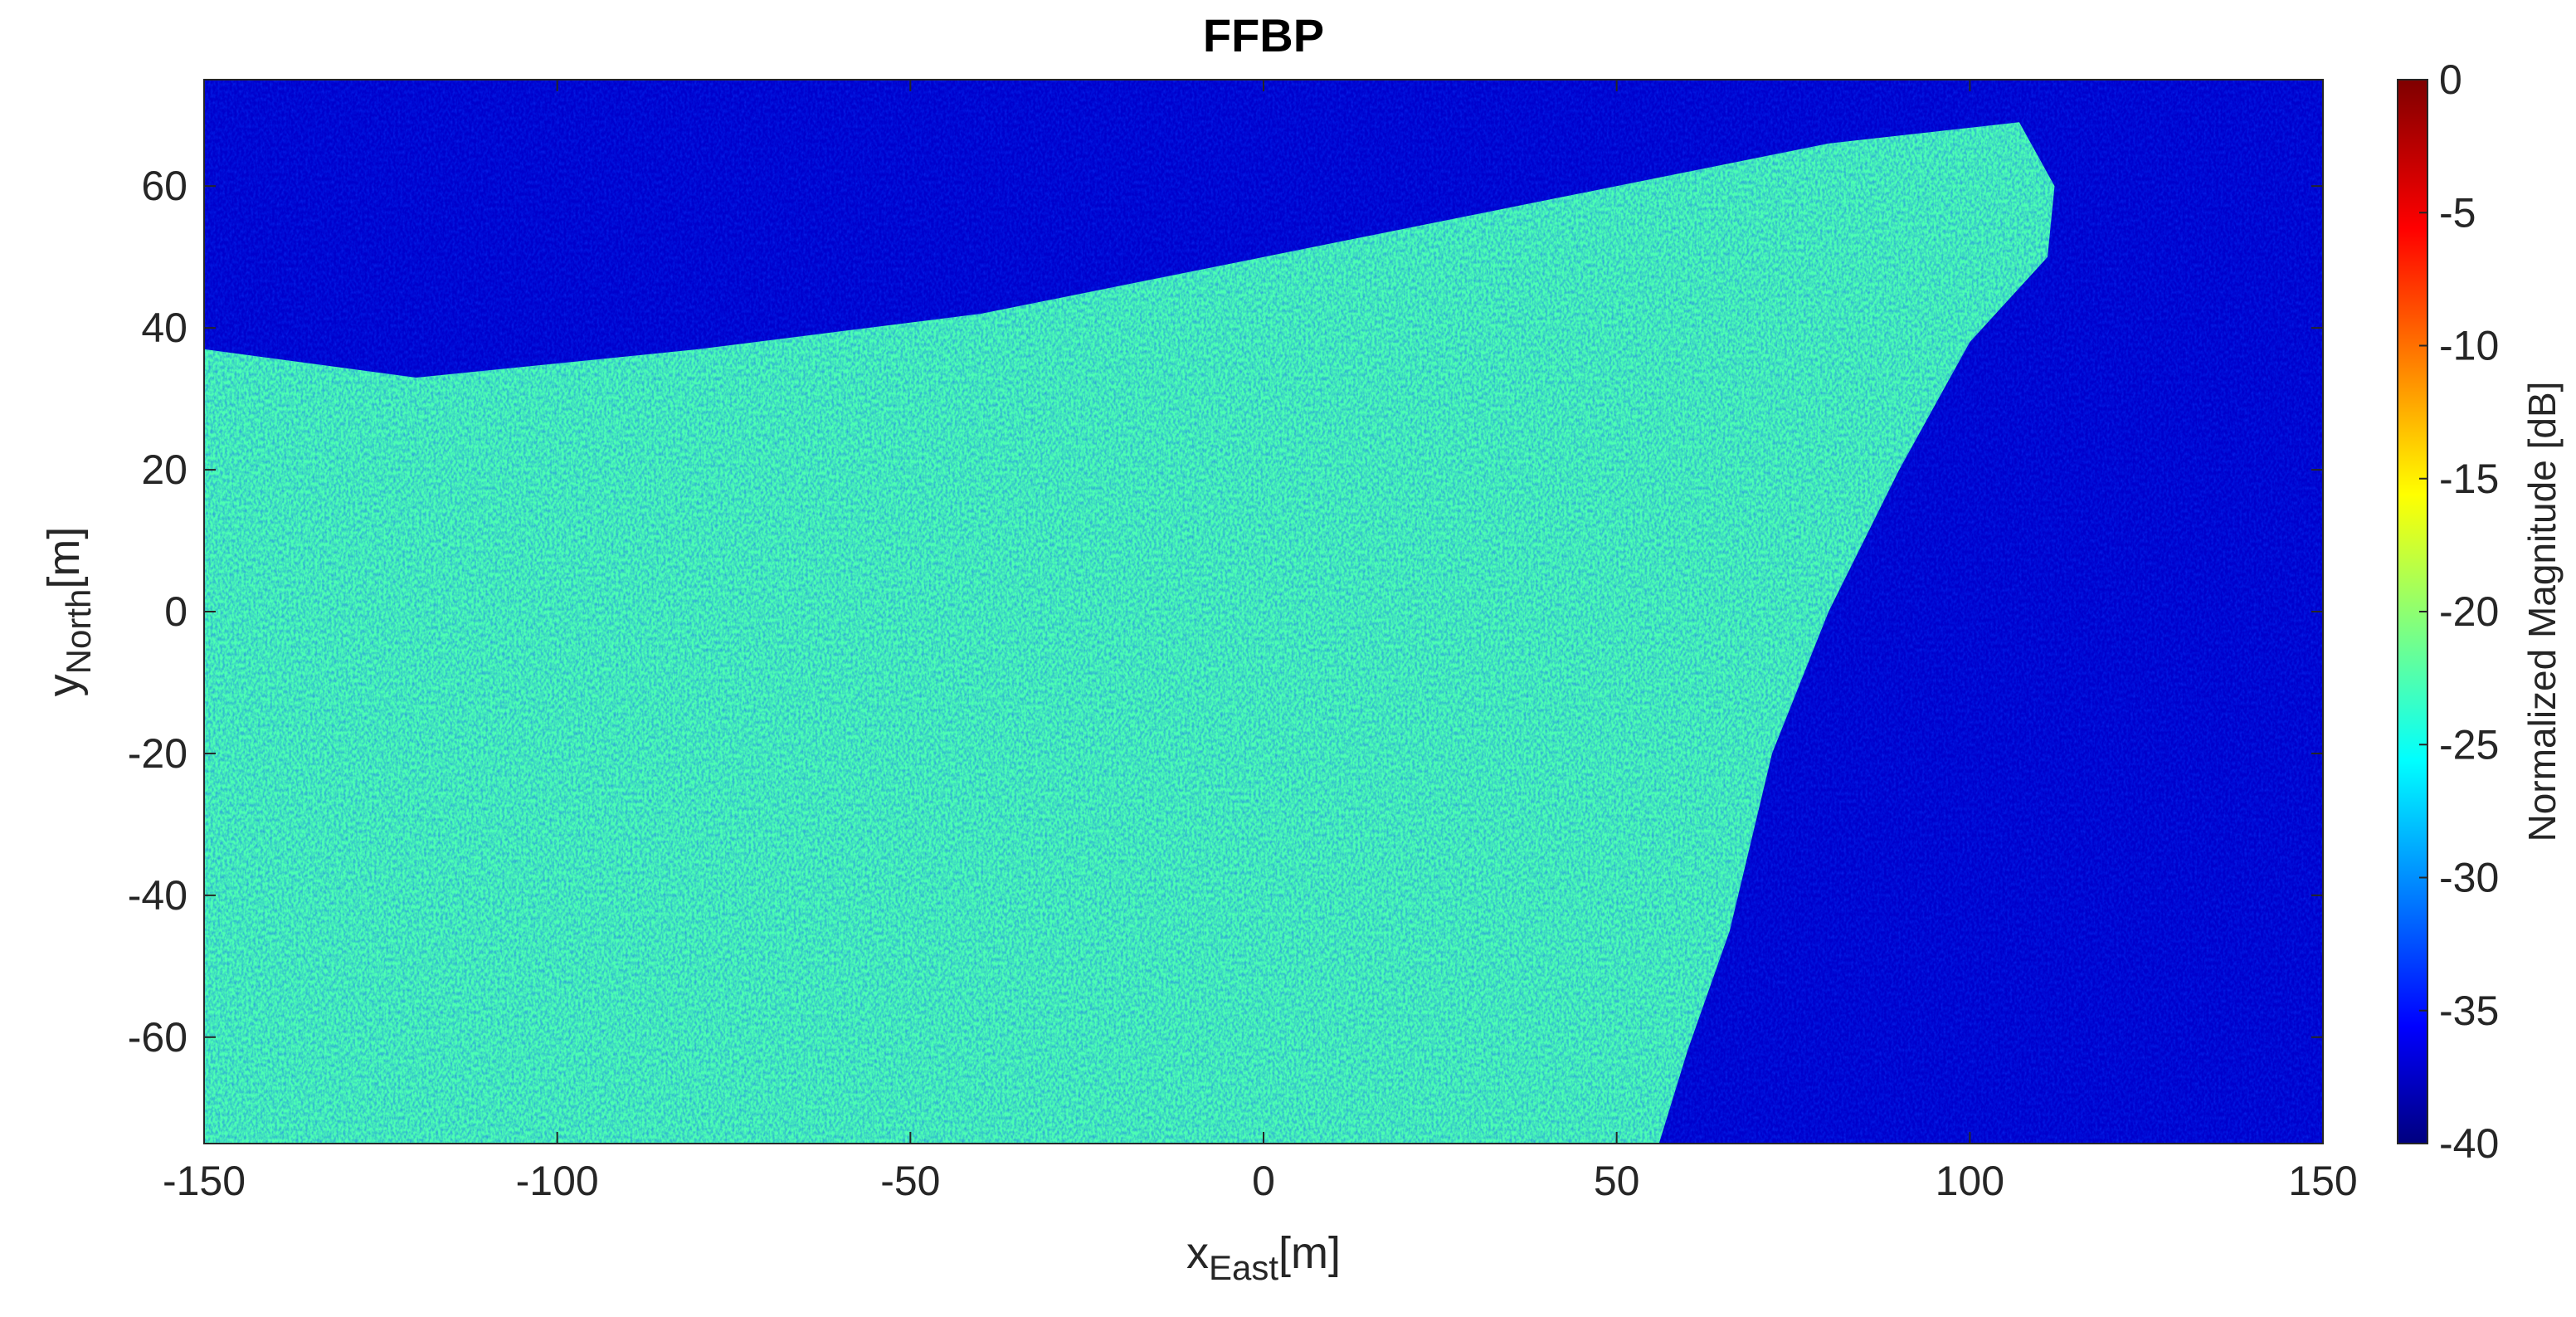 The width and height of the screenshot is (2576, 1317). Describe the element at coordinates (157, 1037) in the screenshot. I see `y-tick-label: -60` at that location.